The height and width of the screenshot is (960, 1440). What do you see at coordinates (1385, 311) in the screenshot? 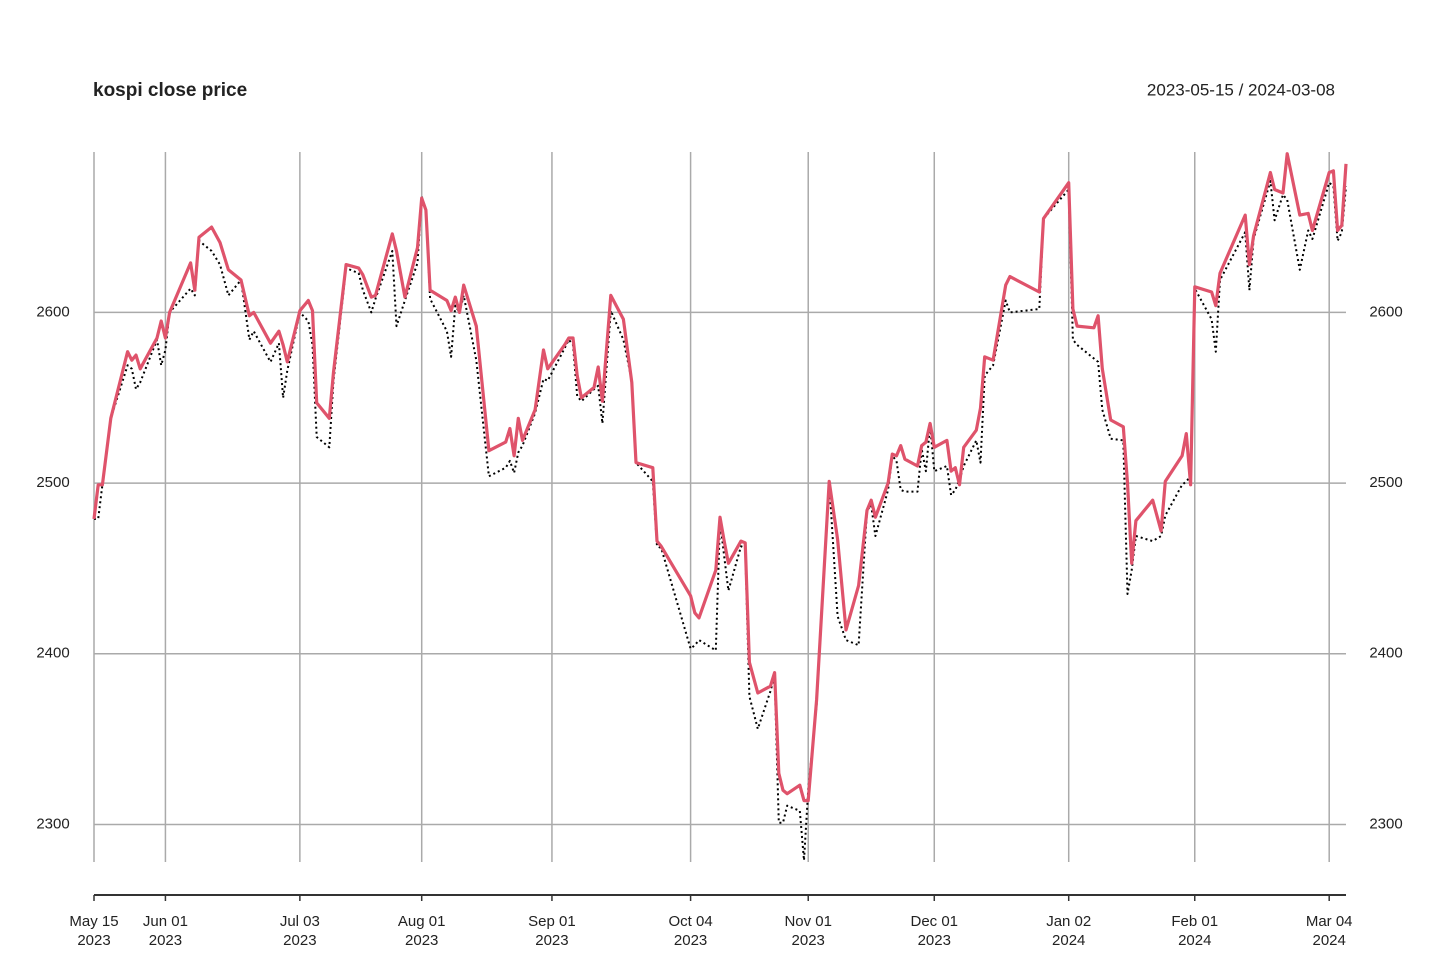
I see `y-tick-label-right: 2600` at bounding box center [1385, 311].